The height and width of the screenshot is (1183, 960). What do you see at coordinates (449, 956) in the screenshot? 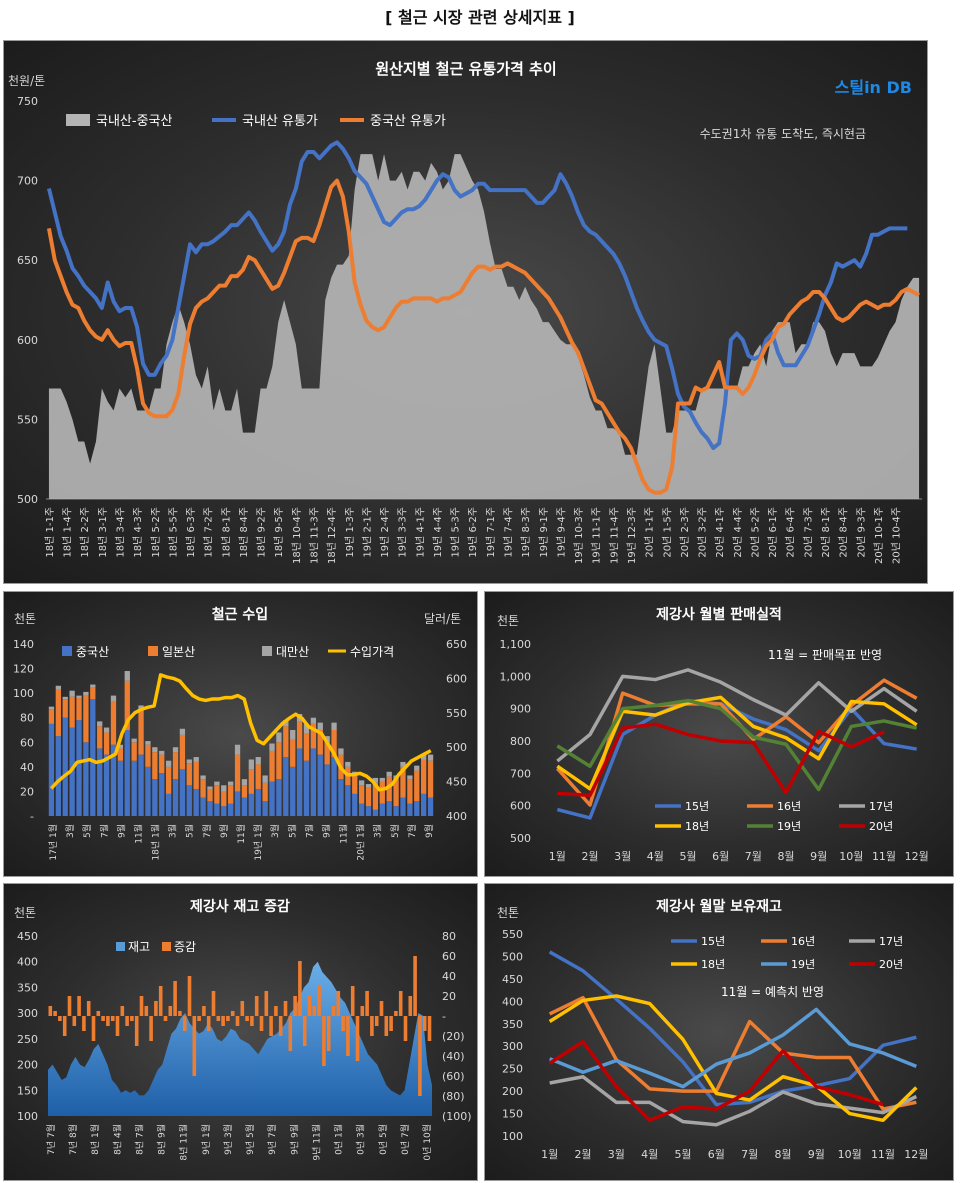
I see `y2-tick-label: 60` at bounding box center [449, 956].